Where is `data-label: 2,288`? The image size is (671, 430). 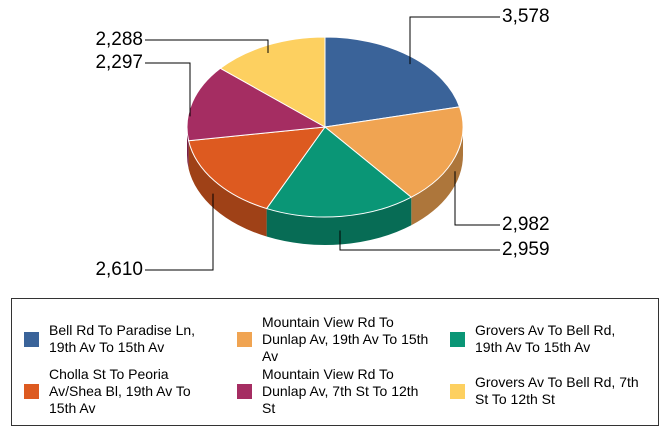
data-label: 2,288 is located at coordinates (119, 39).